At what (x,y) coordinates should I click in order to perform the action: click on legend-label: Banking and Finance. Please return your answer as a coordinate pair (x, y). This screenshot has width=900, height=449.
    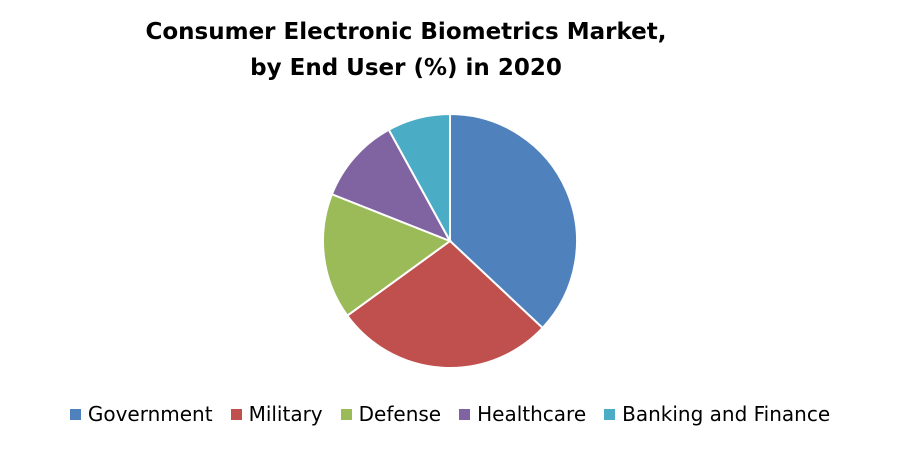
    Looking at the image, I should click on (726, 414).